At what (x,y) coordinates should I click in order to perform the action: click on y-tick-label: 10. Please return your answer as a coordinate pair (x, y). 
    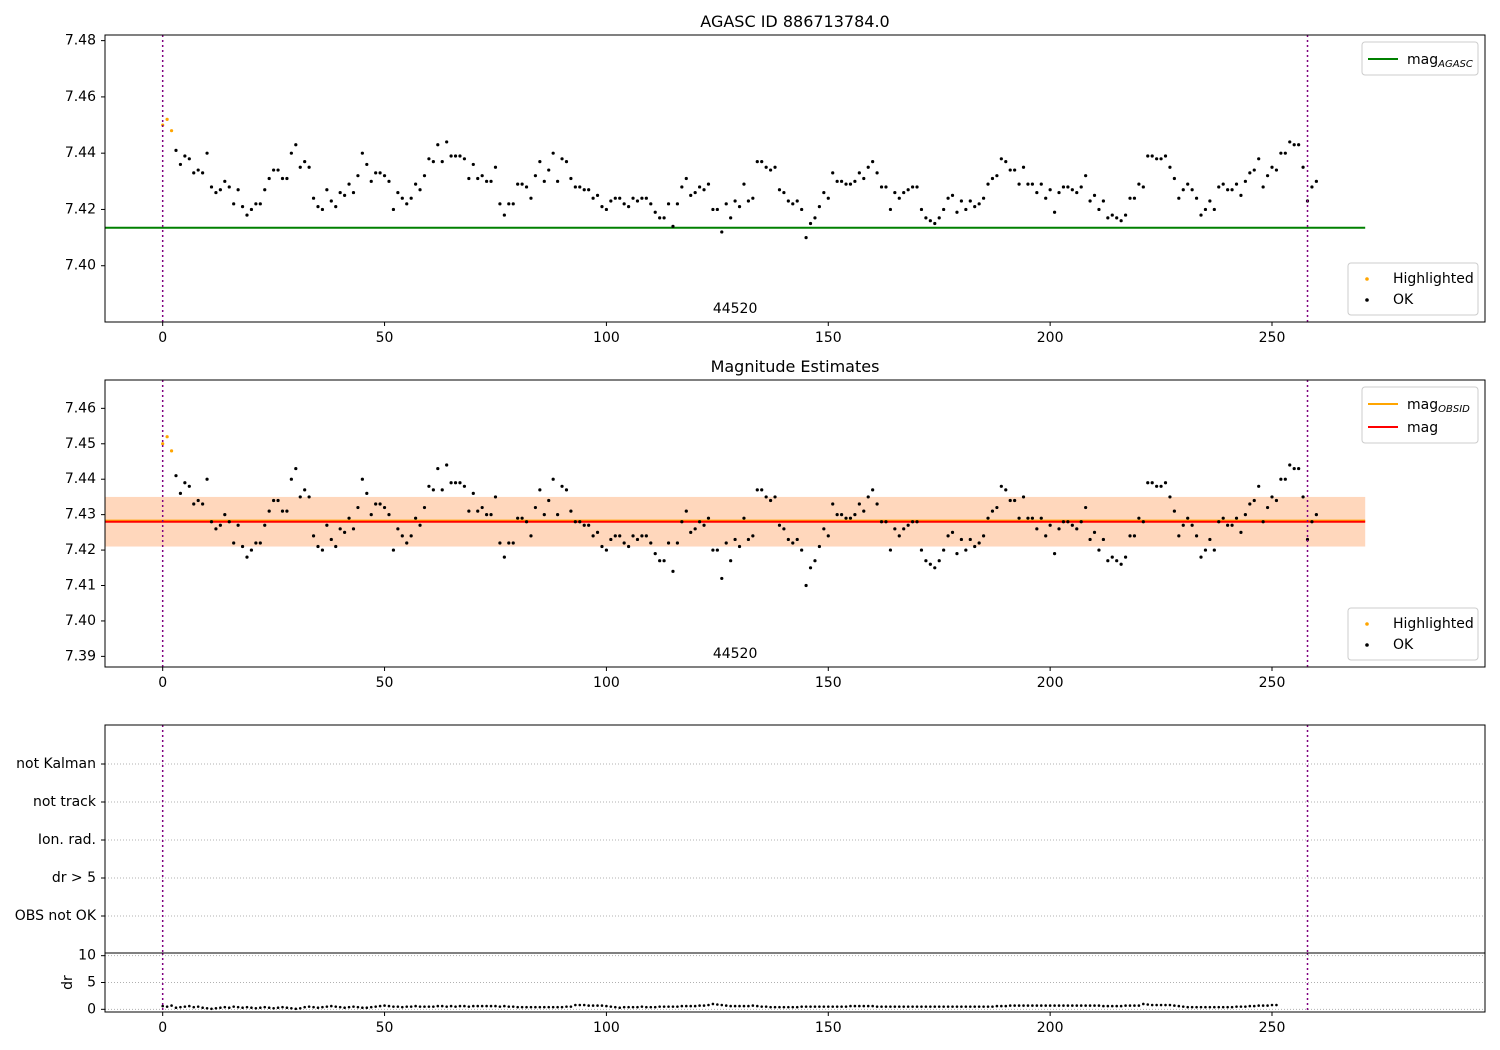
    Looking at the image, I should click on (87, 956).